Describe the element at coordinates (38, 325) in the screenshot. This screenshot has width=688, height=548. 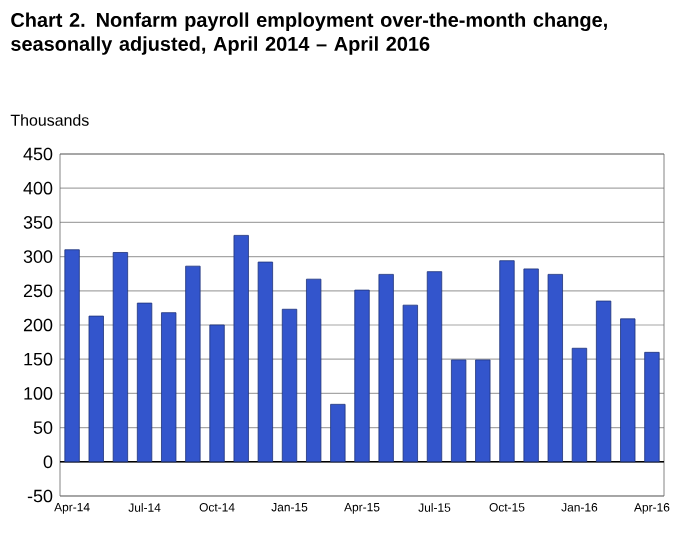
I see `y-tick-label: 200` at that location.